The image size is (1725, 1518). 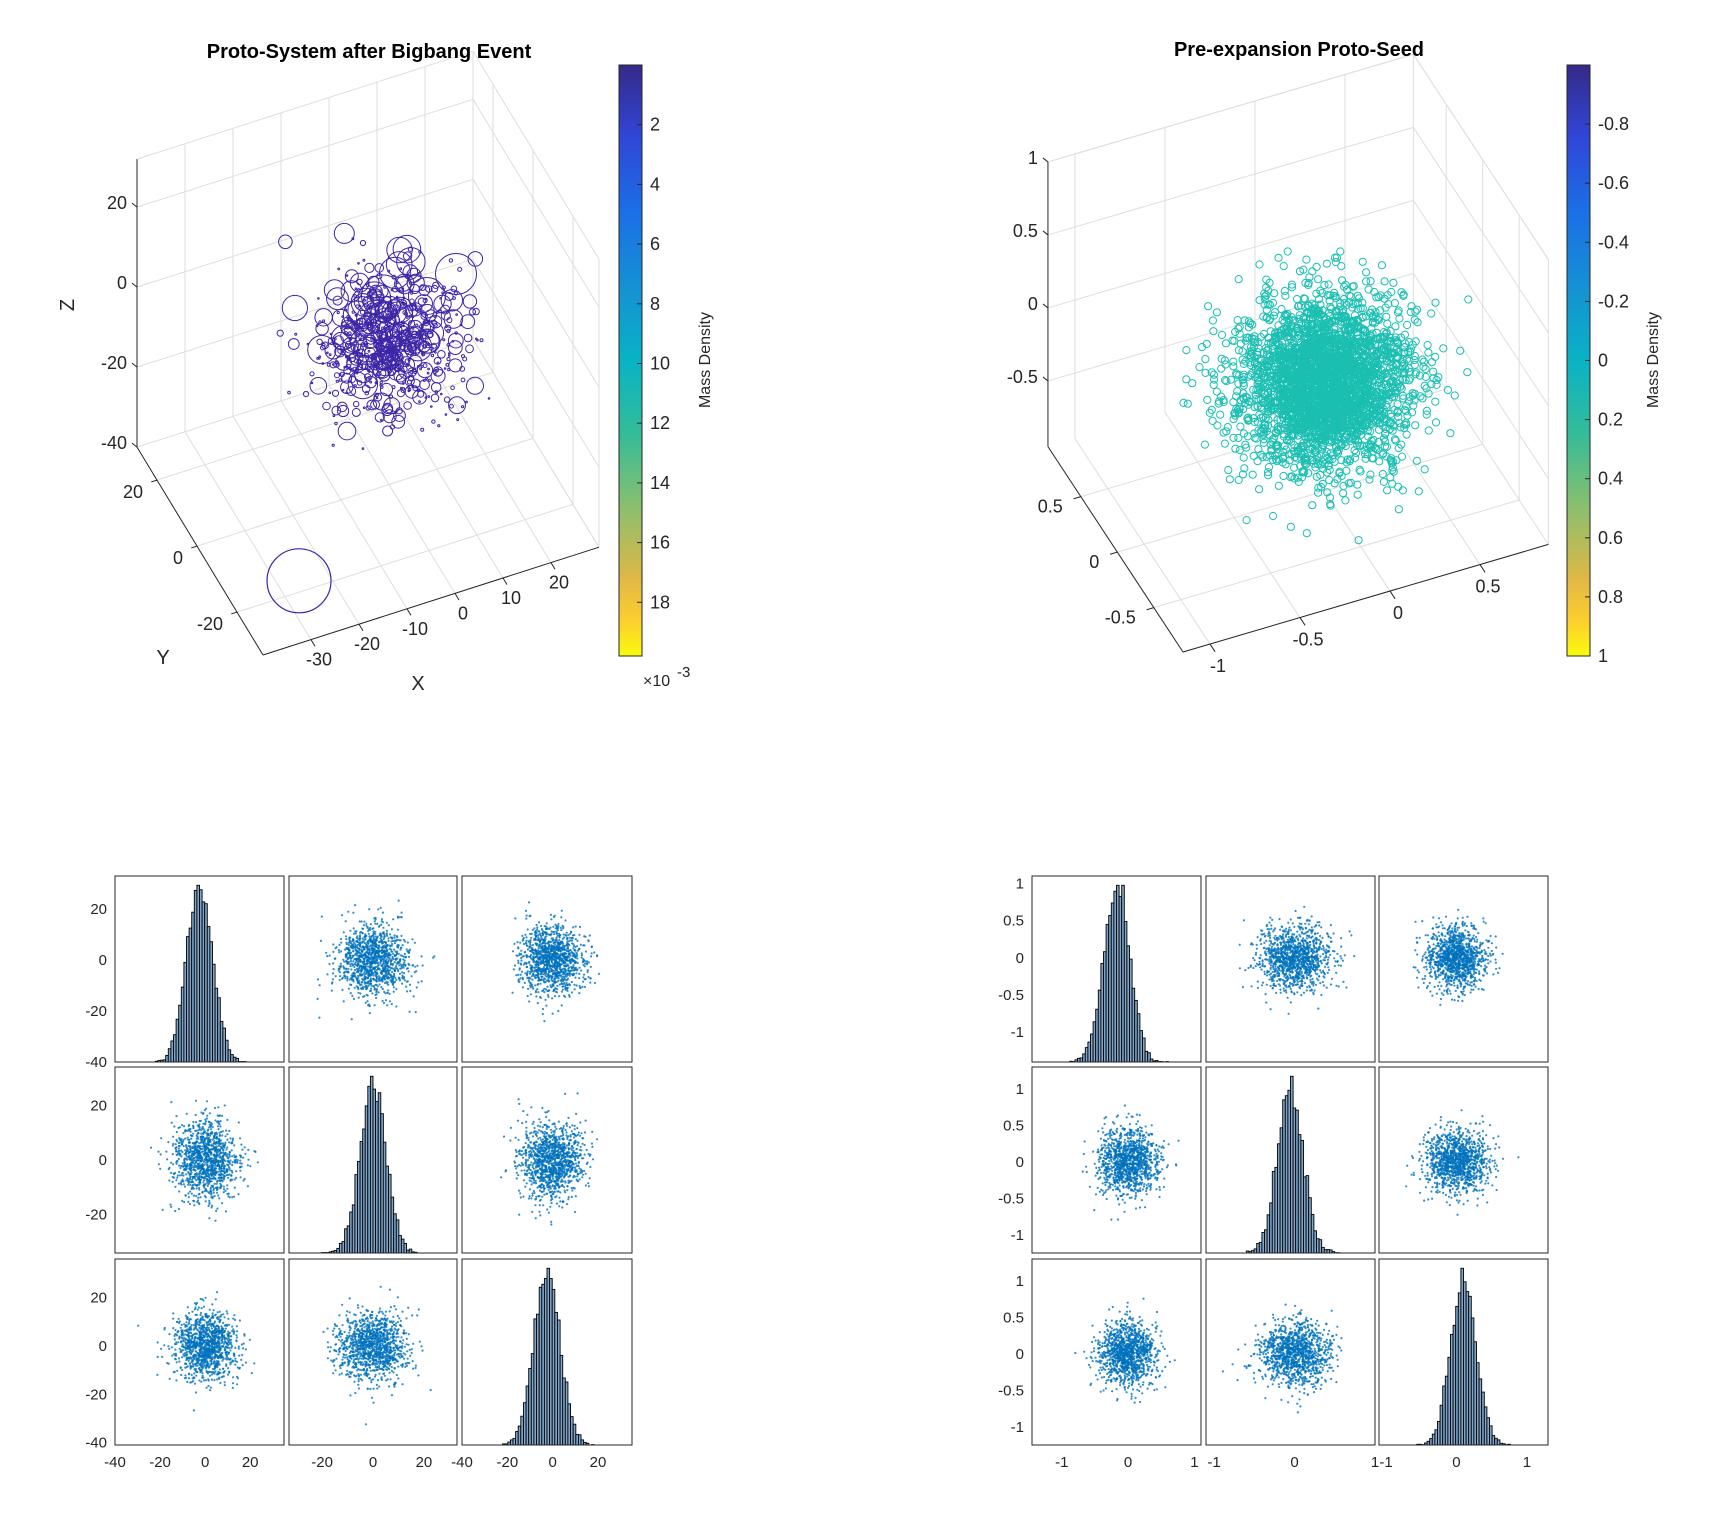 What do you see at coordinates (660, 543) in the screenshot?
I see `colorbar-tick-label: 16` at bounding box center [660, 543].